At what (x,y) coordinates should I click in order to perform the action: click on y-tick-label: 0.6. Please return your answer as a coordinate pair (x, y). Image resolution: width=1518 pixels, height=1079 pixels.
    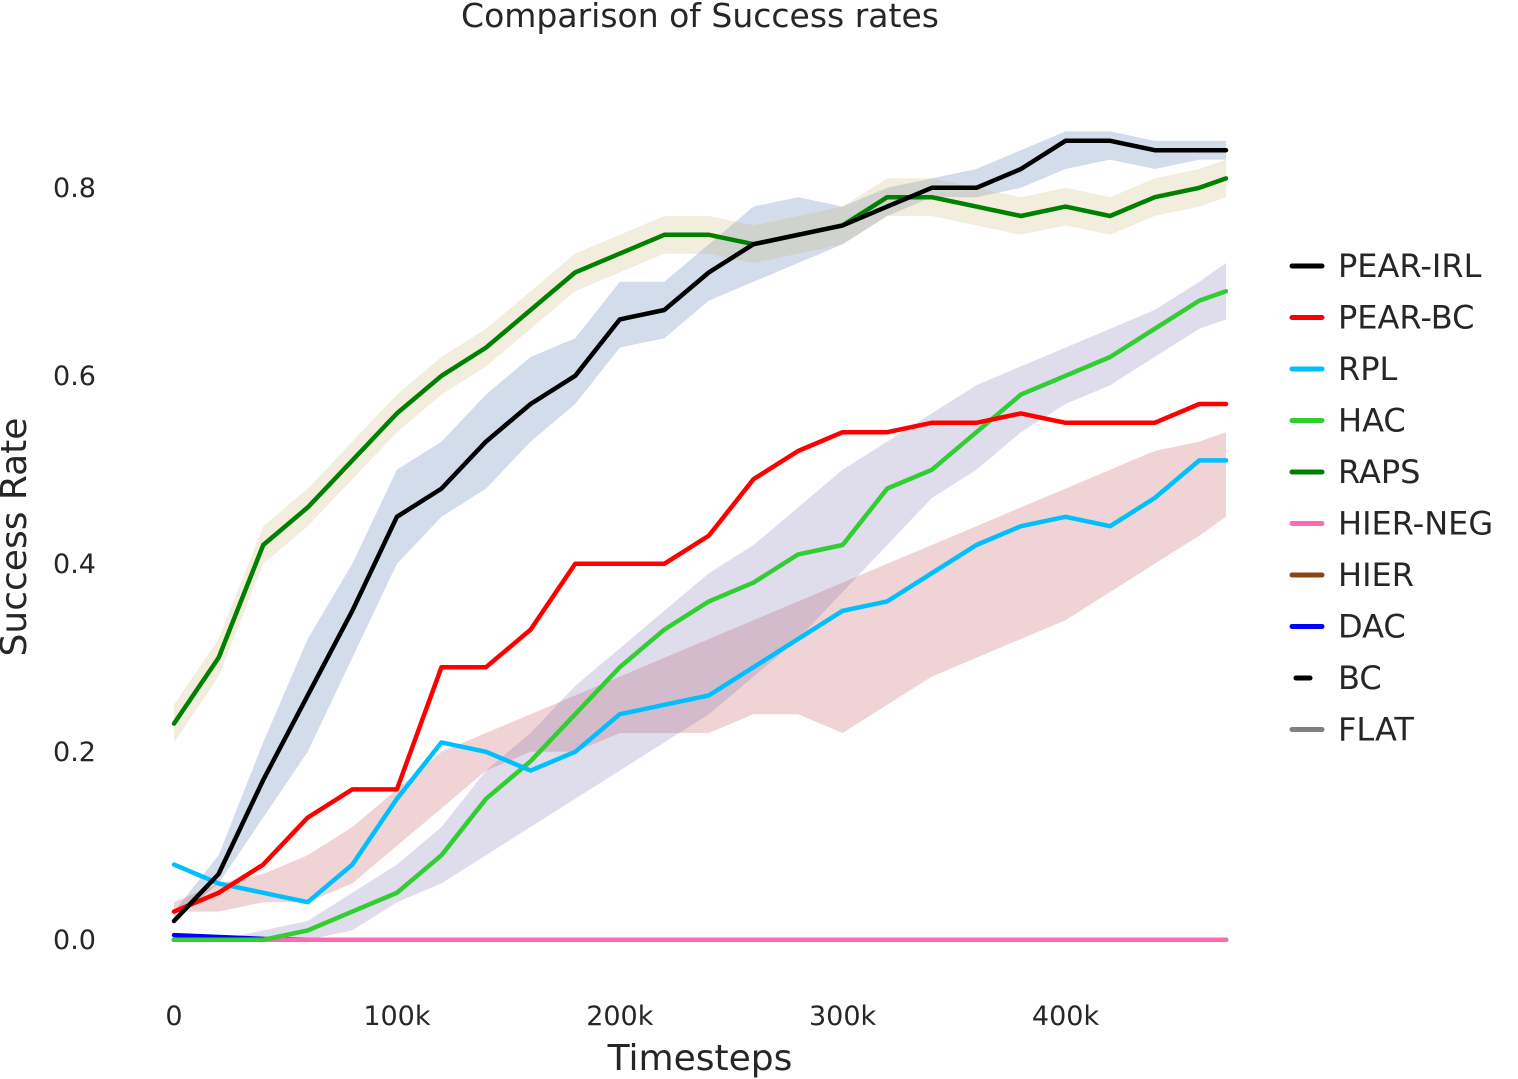
    Looking at the image, I should click on (74, 376).